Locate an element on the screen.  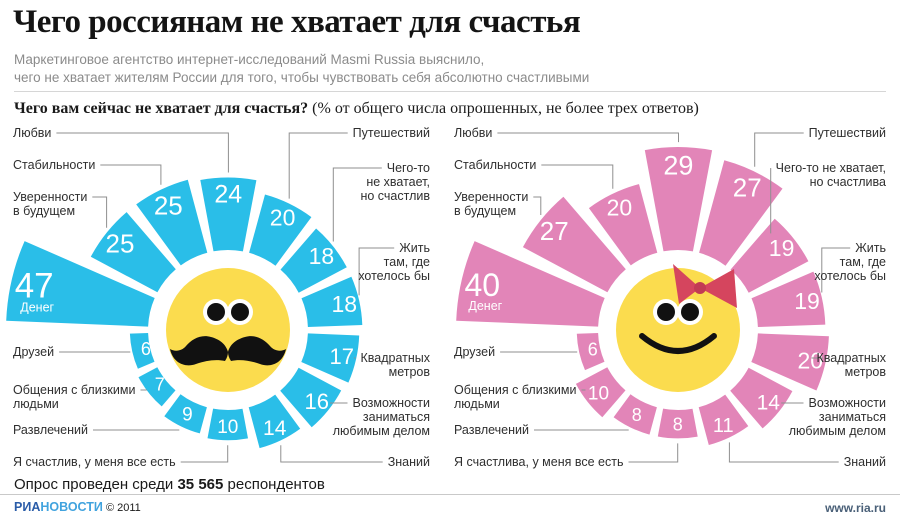
brand-logo: РИАНОВОСТИ © 2011 is located at coordinates (77, 507).